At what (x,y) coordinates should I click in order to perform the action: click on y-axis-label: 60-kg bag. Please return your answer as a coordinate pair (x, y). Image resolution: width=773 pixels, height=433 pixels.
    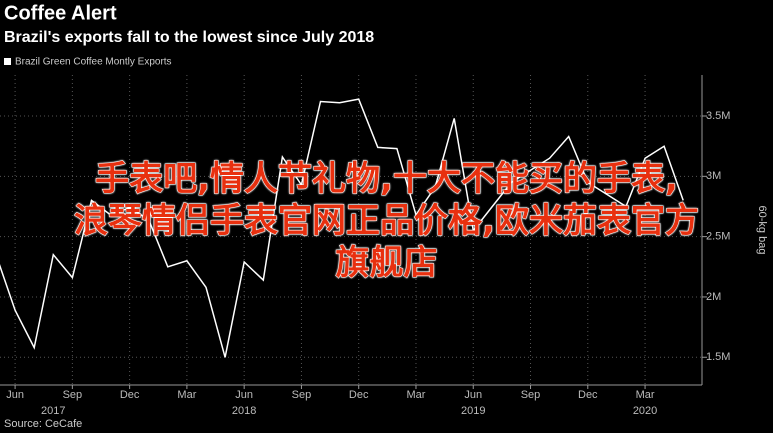
    Looking at the image, I should click on (762, 230).